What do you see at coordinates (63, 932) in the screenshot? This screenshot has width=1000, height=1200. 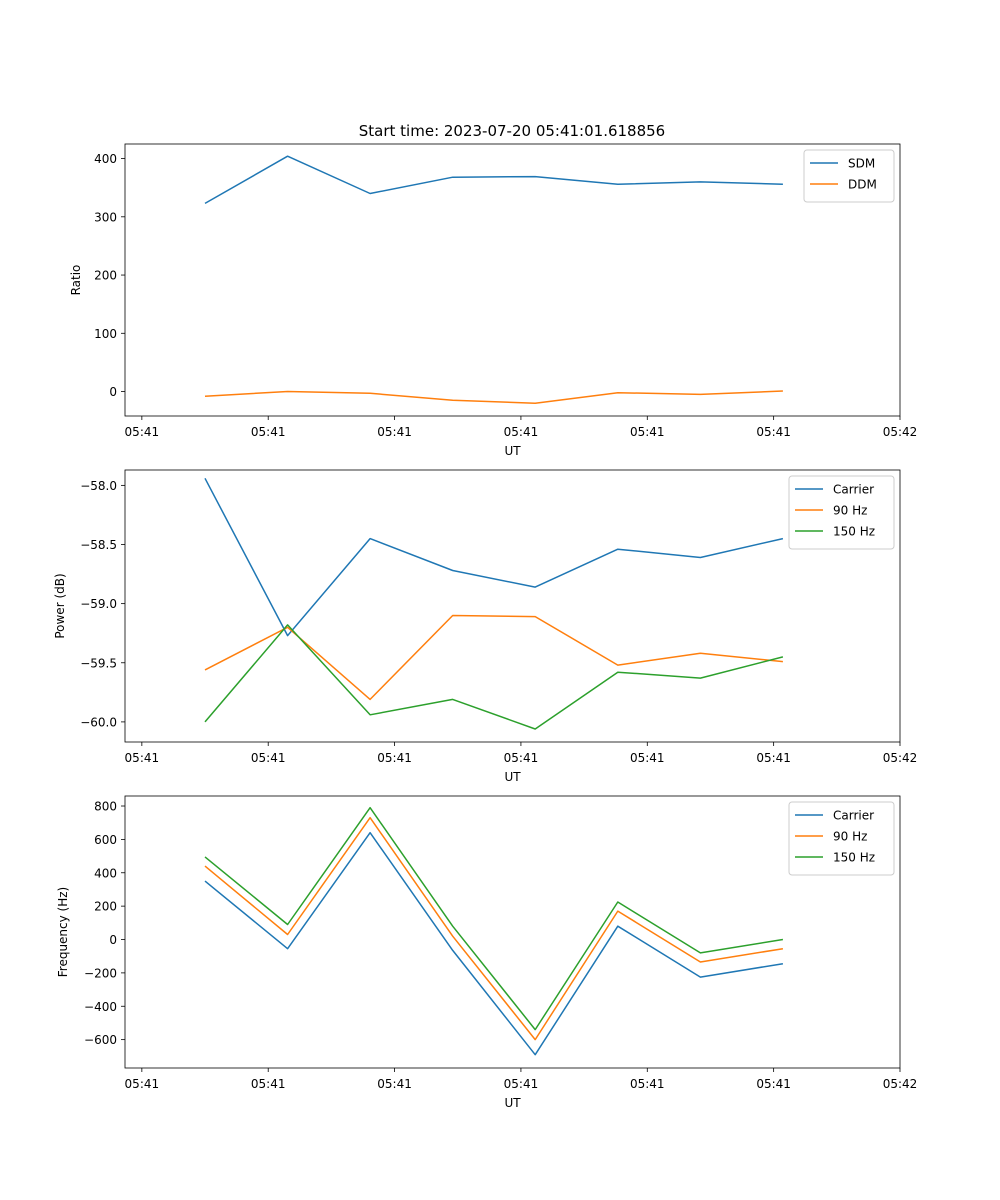 I see `y-axis-label: Frequency (Hz)` at bounding box center [63, 932].